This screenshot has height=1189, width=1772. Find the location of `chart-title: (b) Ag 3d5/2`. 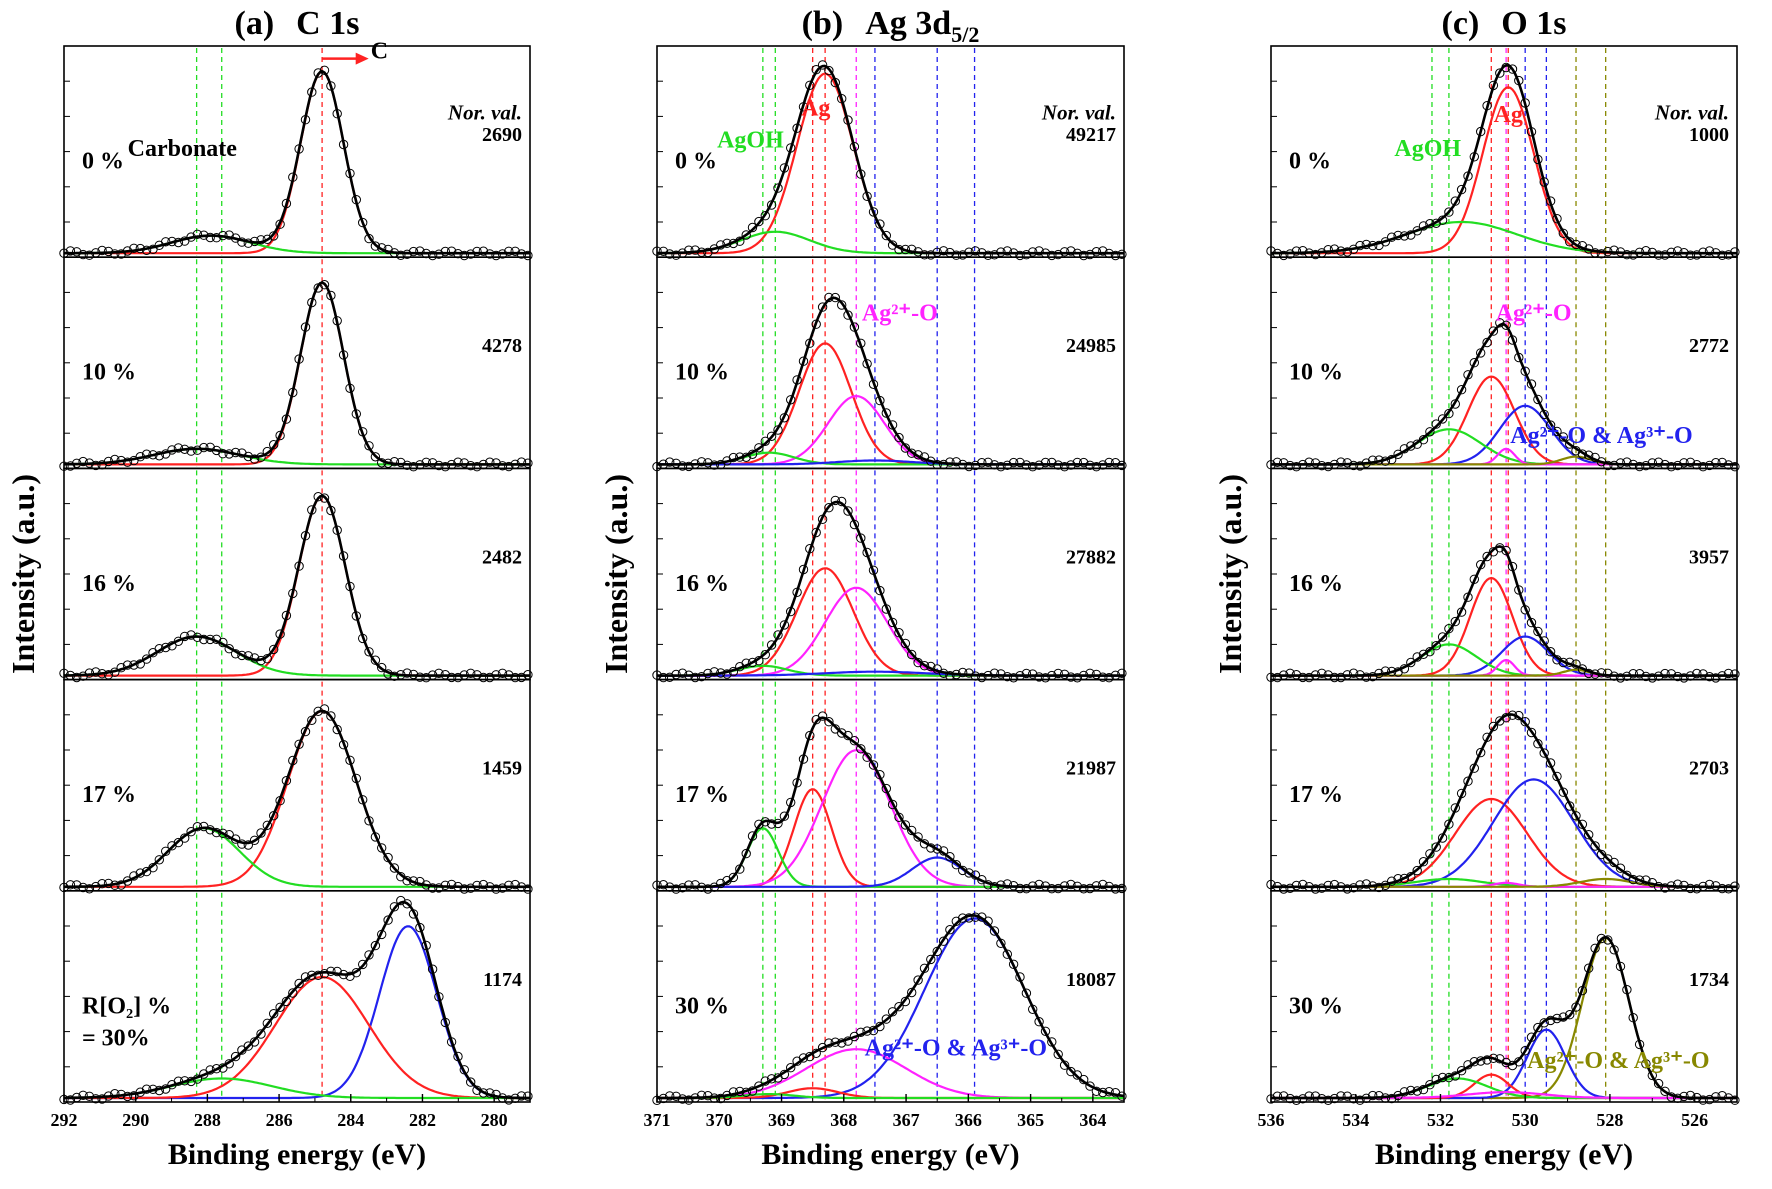

chart-title: (b) Ag 3d5/2 is located at coordinates (891, 26).